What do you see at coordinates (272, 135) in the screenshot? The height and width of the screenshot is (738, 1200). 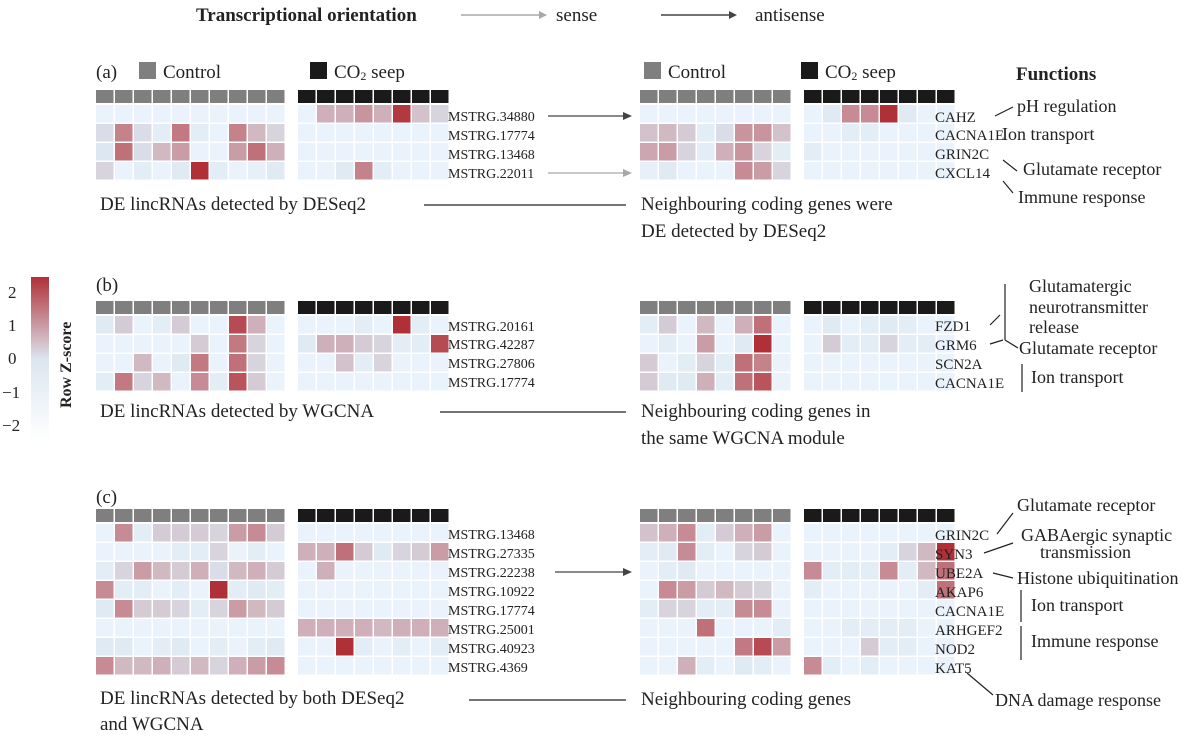 I see `panel-a-lincrna-heatmap` at bounding box center [272, 135].